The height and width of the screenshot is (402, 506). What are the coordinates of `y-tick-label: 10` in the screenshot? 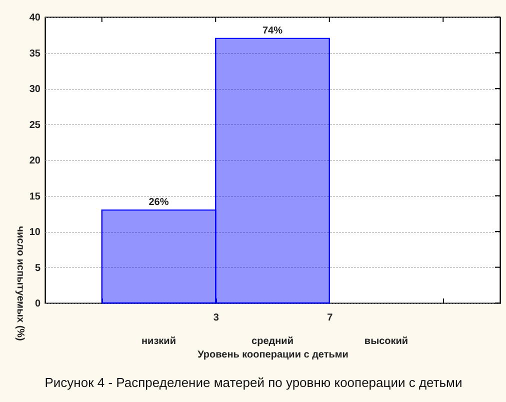 It's located at (35, 232).